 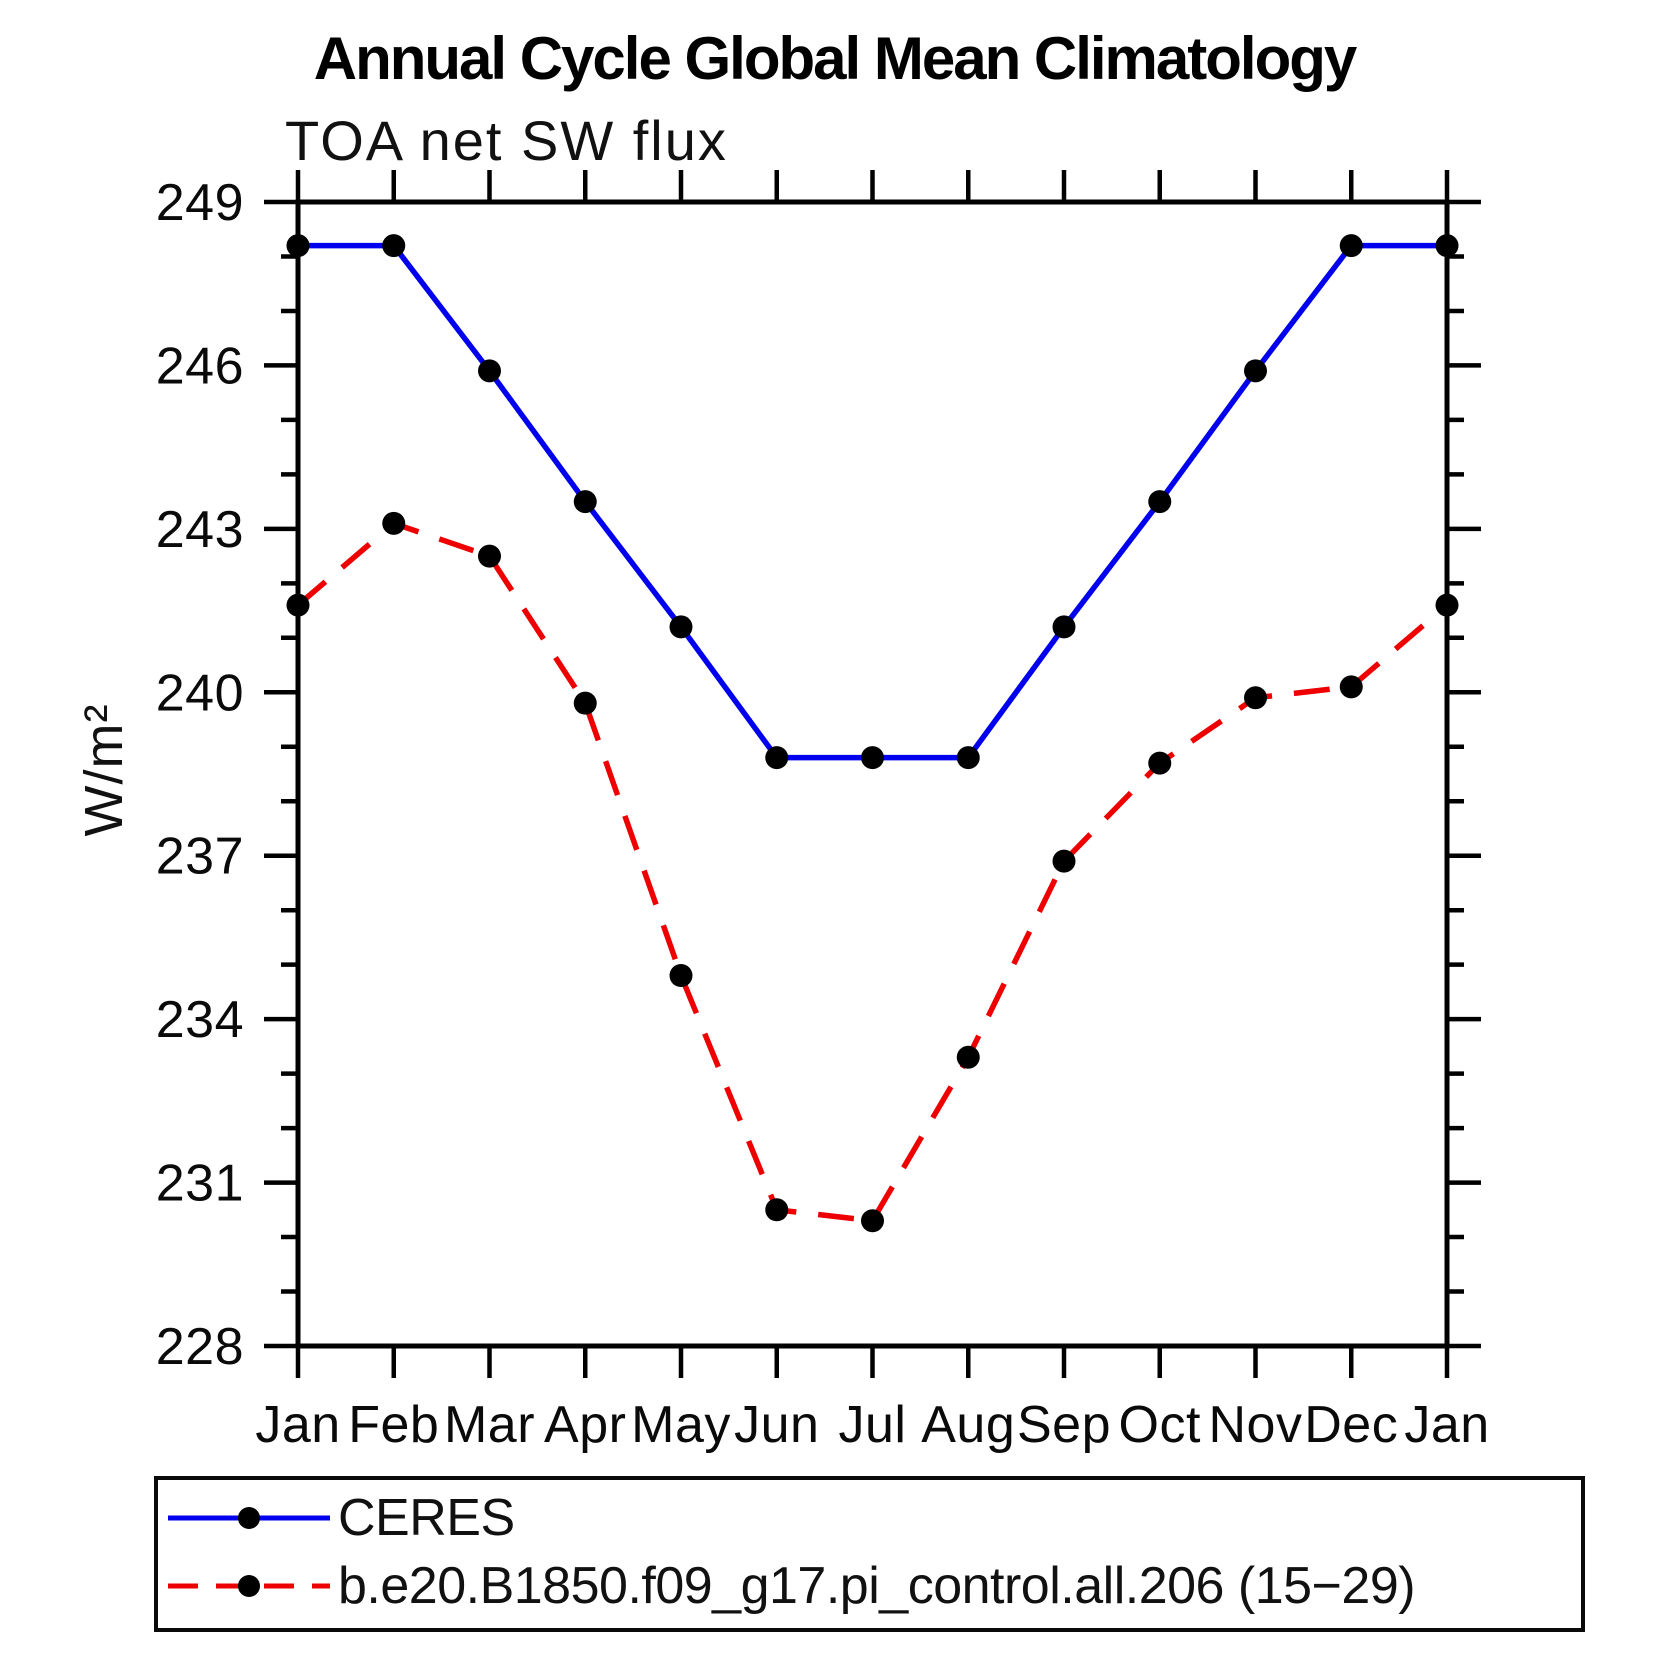 I want to click on x-tick-label: Jun, so click(x=776, y=1425).